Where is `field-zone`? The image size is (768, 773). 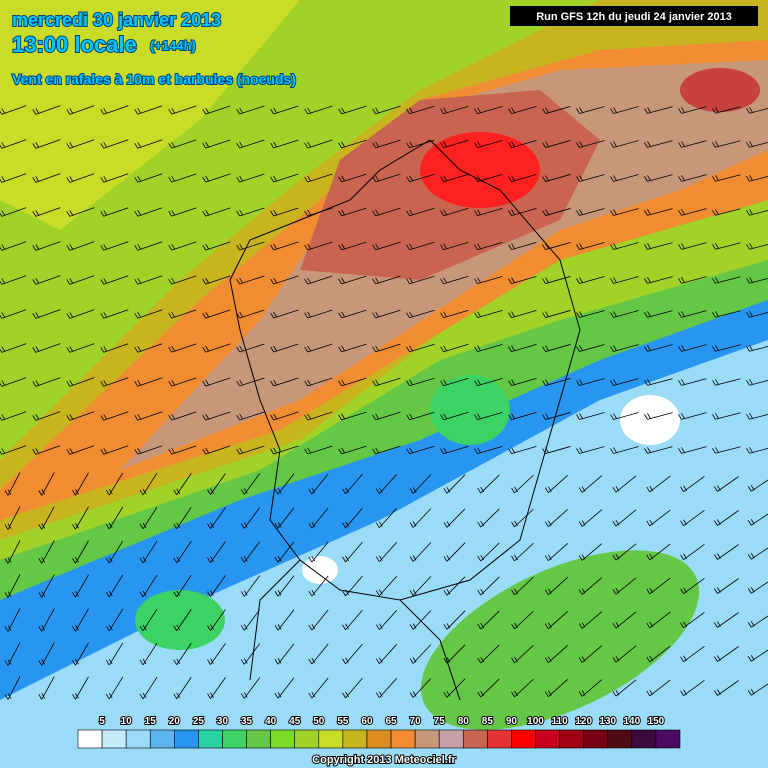 field-zone is located at coordinates (150, 115).